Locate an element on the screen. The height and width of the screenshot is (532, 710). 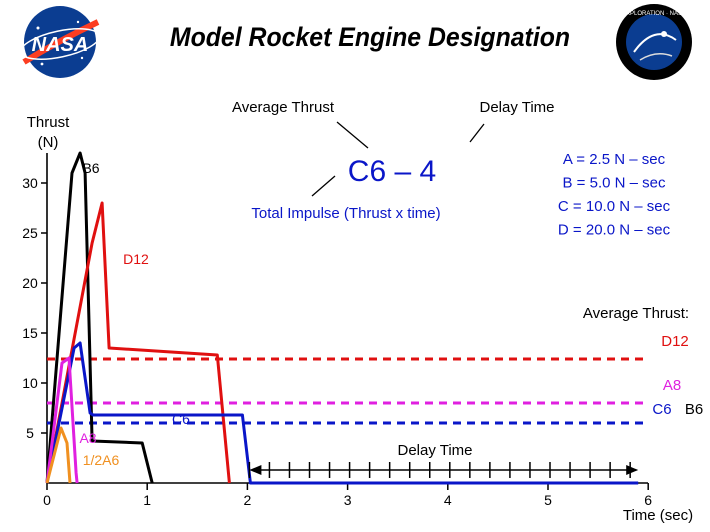
impulse-class-3: D = 20.0 N – sec is located at coordinates (614, 230).